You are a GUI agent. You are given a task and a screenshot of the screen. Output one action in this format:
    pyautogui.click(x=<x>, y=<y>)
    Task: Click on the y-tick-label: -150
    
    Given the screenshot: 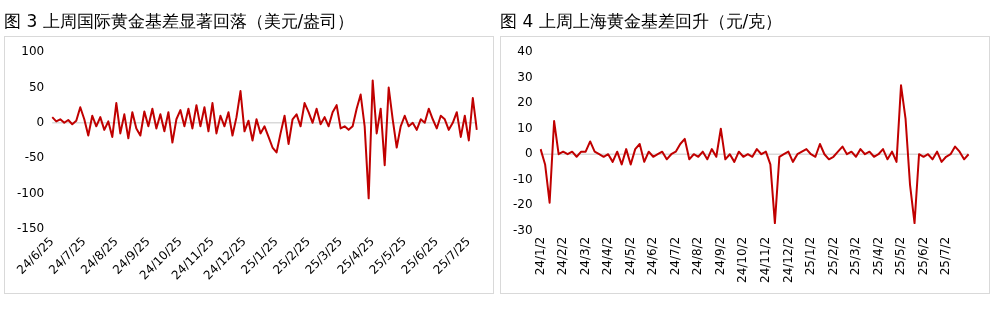 What is the action you would take?
    pyautogui.click(x=31, y=227)
    